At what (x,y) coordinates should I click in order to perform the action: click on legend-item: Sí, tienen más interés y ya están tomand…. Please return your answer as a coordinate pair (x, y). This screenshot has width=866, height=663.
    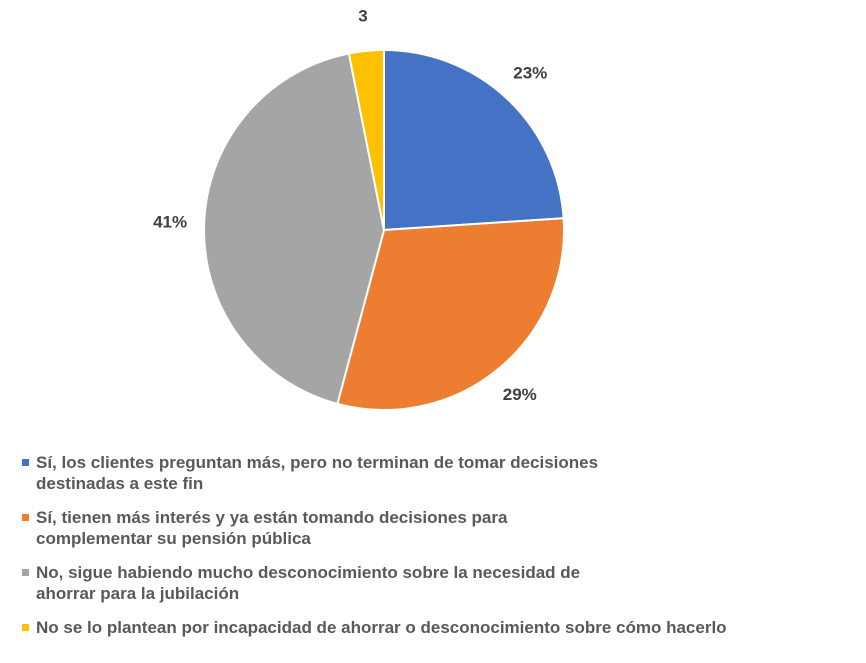
    Looking at the image, I should click on (322, 528).